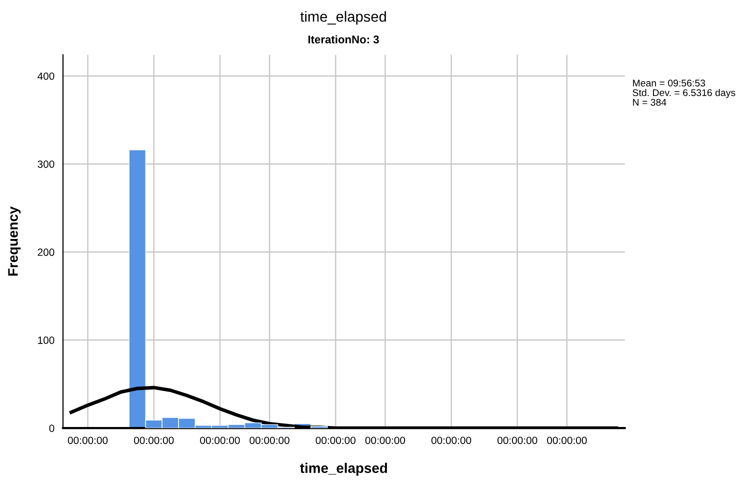  I want to click on chart-subtitle: IterationNo: 3, so click(343, 39).